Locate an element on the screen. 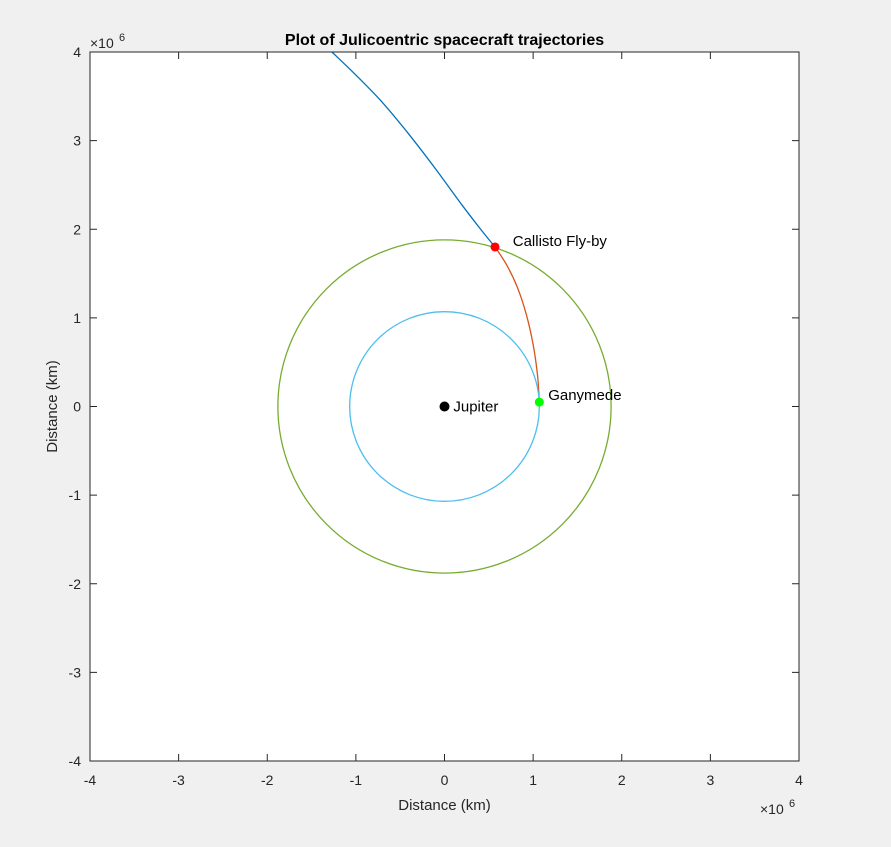 Image resolution: width=891 pixels, height=847 pixels. callisto-fly-by-marker is located at coordinates (495, 247).